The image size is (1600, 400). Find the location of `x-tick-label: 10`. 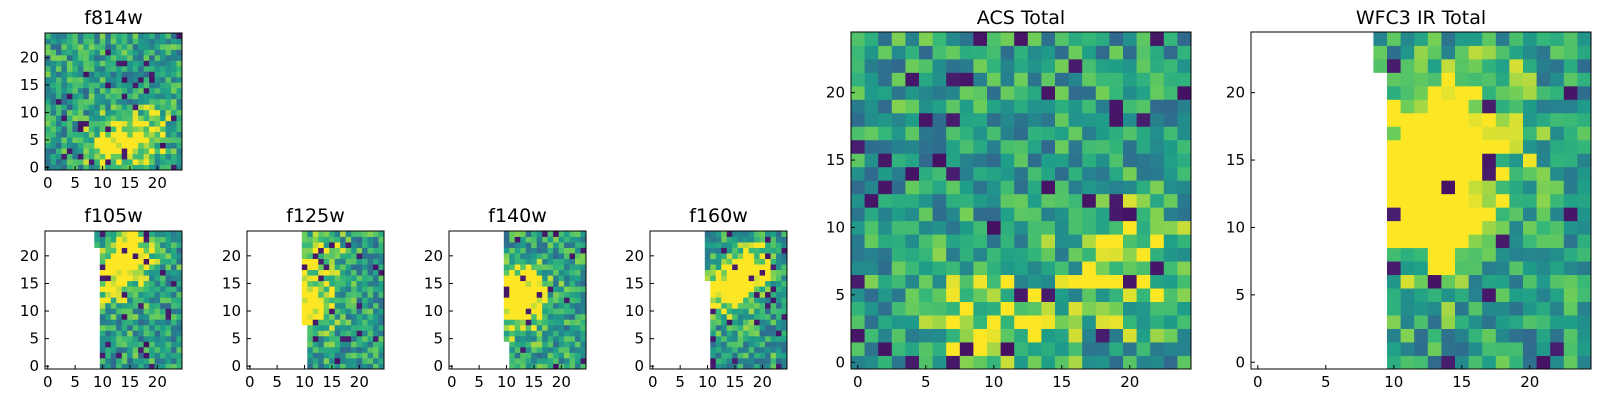

x-tick-label: 10 is located at coordinates (102, 382).